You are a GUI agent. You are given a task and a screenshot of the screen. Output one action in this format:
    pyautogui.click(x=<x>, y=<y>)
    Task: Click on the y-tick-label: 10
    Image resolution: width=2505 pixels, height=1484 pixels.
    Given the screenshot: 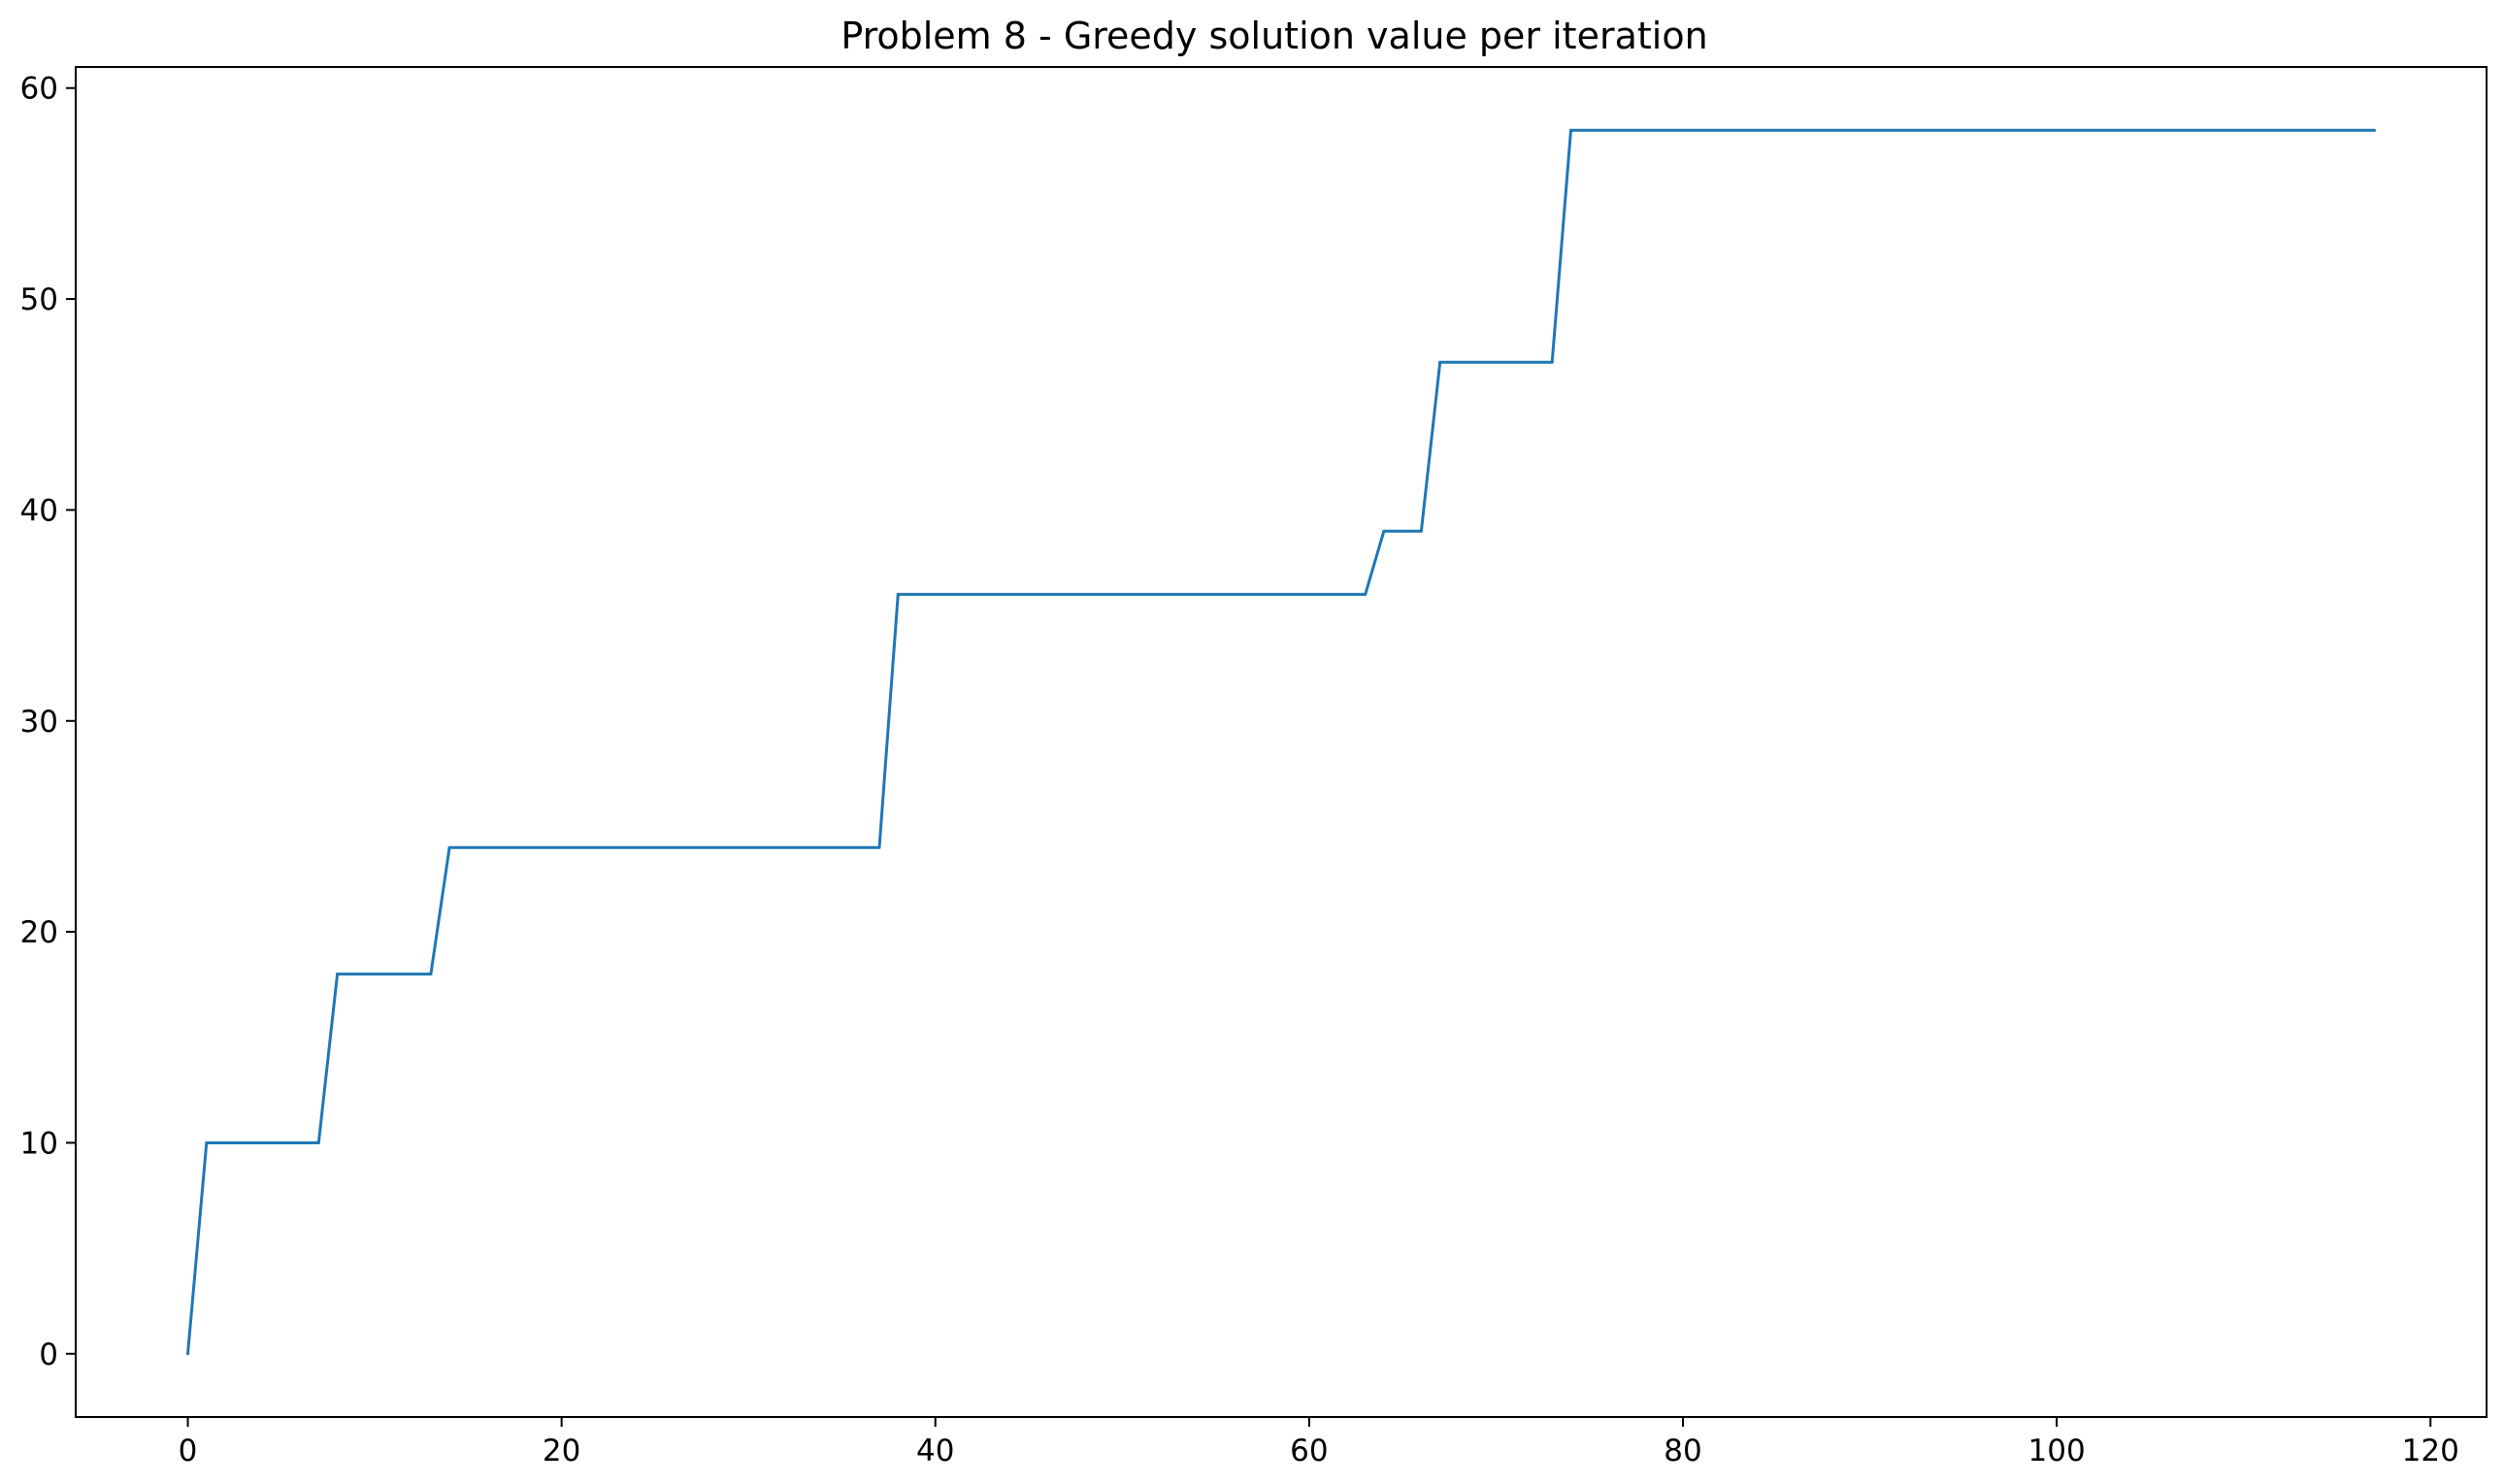 What is the action you would take?
    pyautogui.click(x=39, y=1143)
    